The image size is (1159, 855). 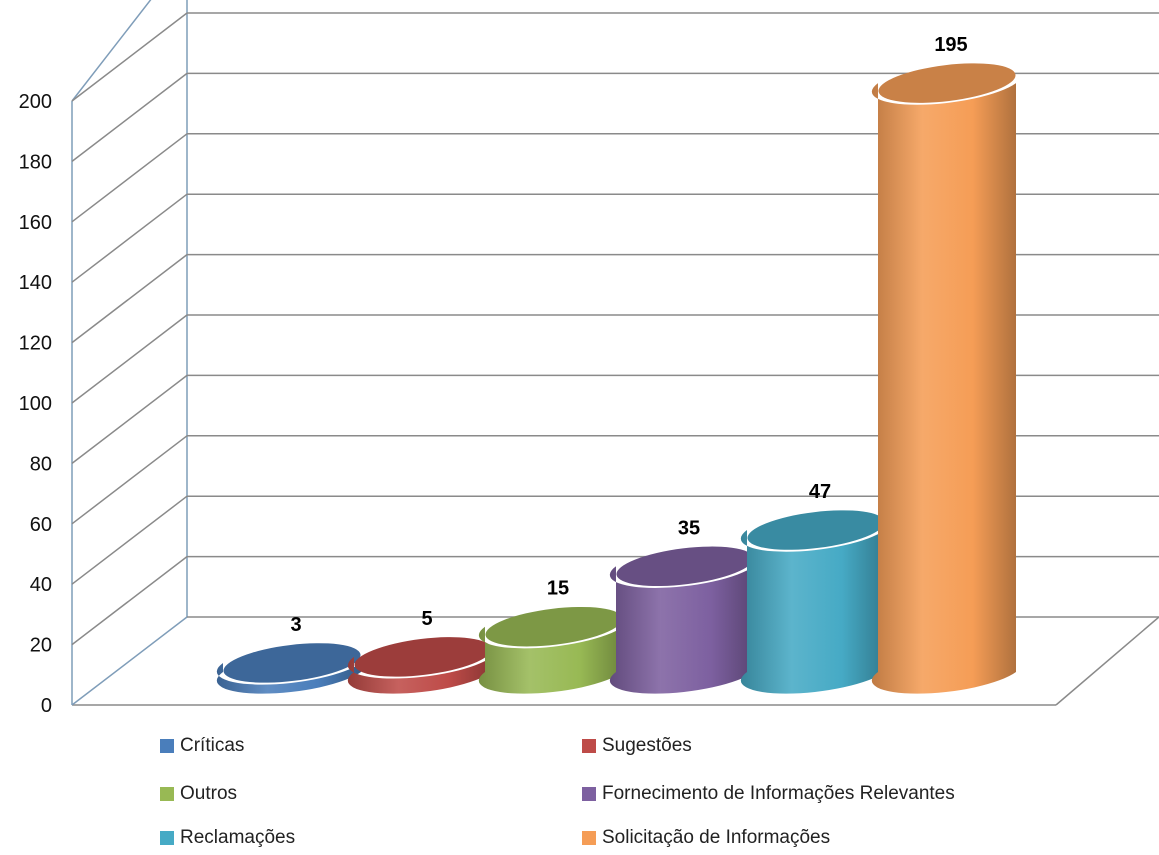 What do you see at coordinates (426, 619) in the screenshot?
I see `data-label: 5` at bounding box center [426, 619].